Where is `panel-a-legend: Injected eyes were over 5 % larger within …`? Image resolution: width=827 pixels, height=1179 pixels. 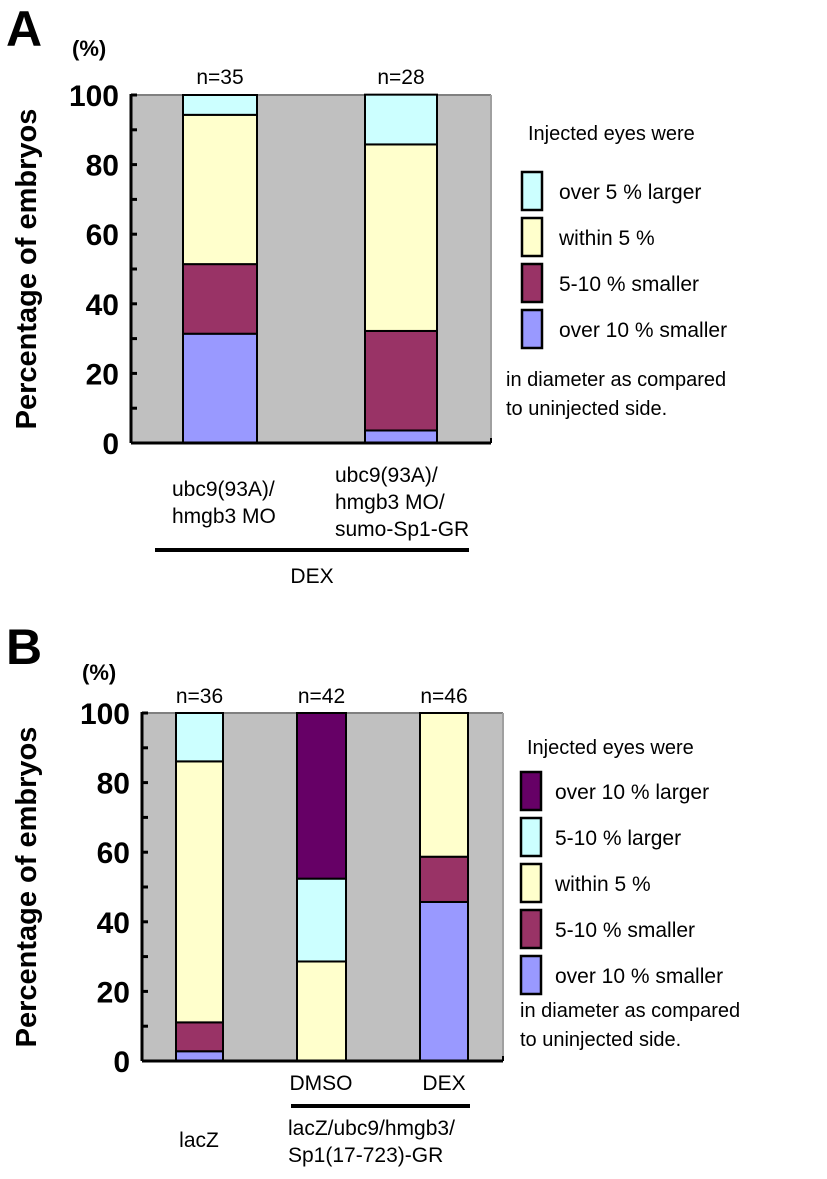 panel-a-legend: Injected eyes were over 5 % larger within … is located at coordinates (616, 271).